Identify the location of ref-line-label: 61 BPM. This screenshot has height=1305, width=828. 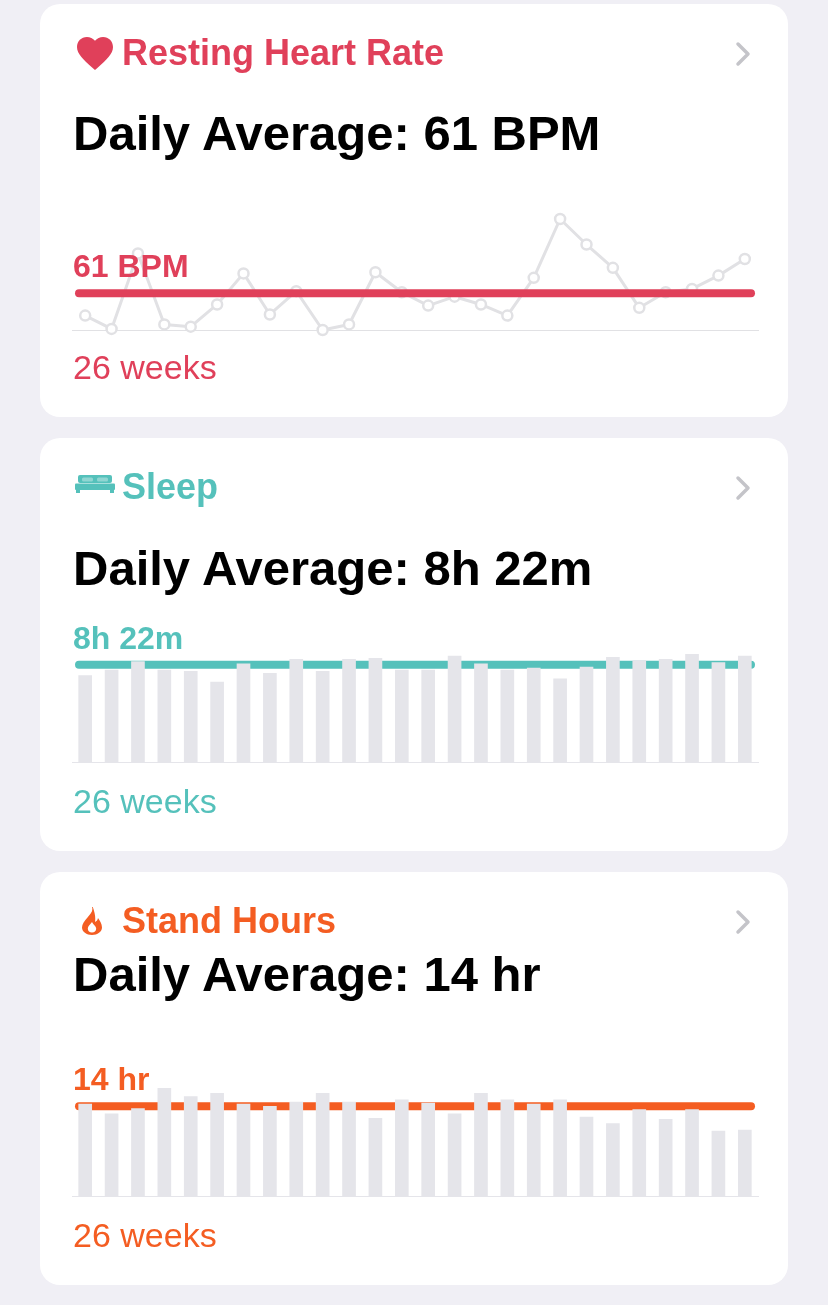
(131, 266).